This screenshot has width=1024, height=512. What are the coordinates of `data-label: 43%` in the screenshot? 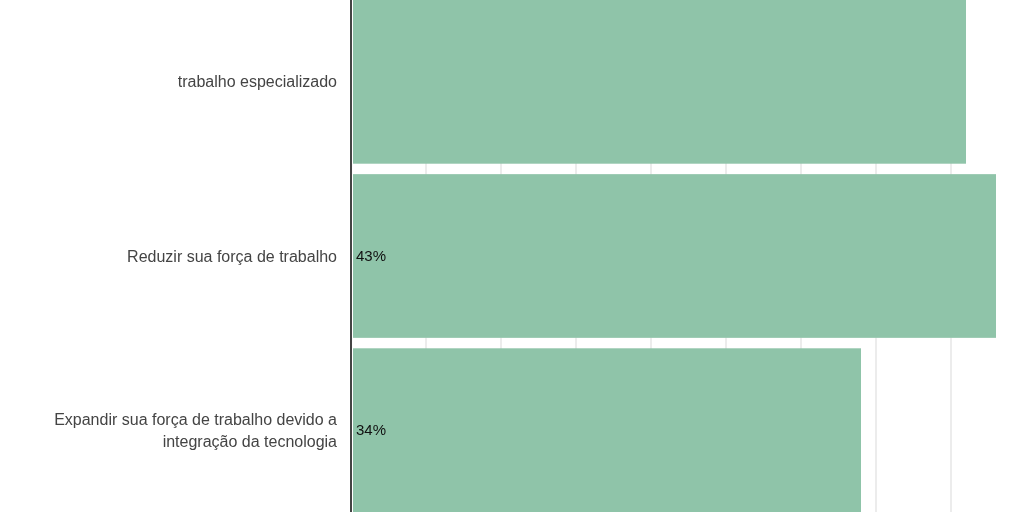 It's located at (371, 256).